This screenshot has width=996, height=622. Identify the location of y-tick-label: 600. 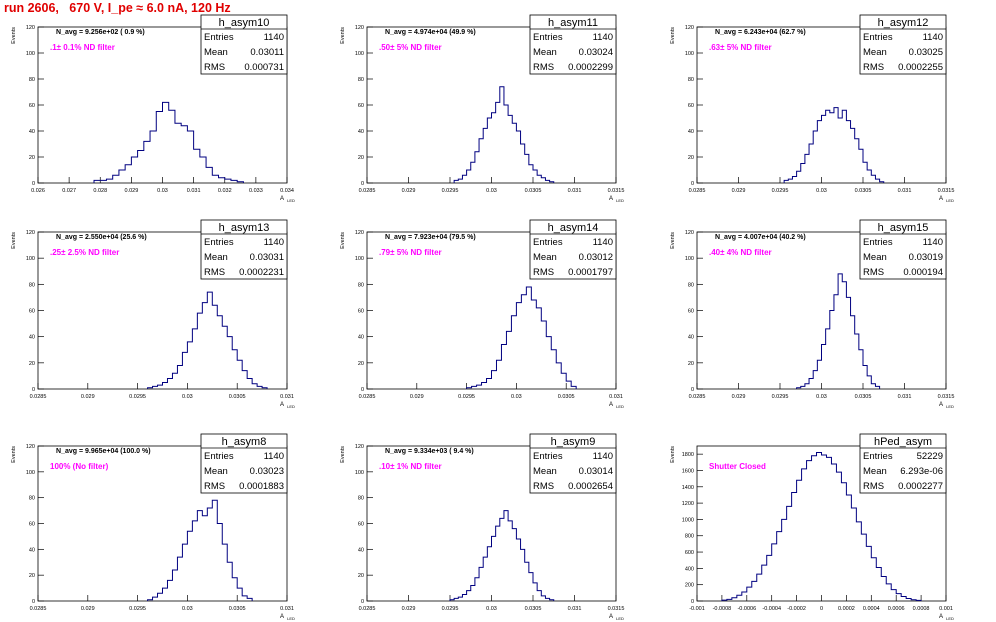
(689, 553).